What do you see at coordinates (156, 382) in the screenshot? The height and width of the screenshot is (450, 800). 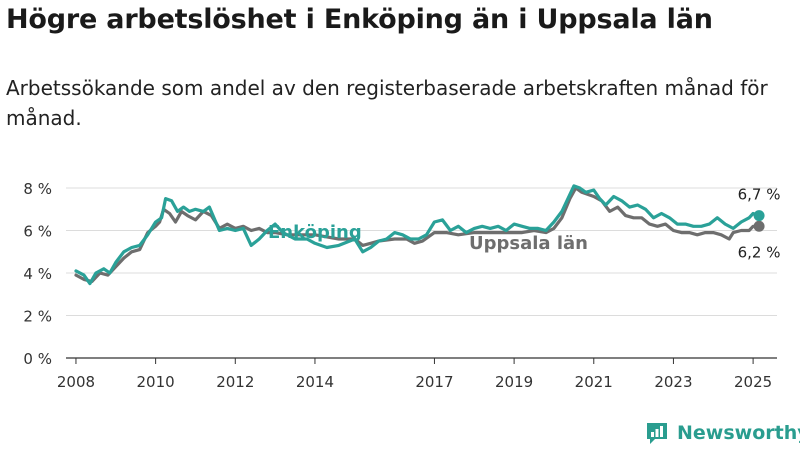 I see `x-tick-label: 2010` at bounding box center [156, 382].